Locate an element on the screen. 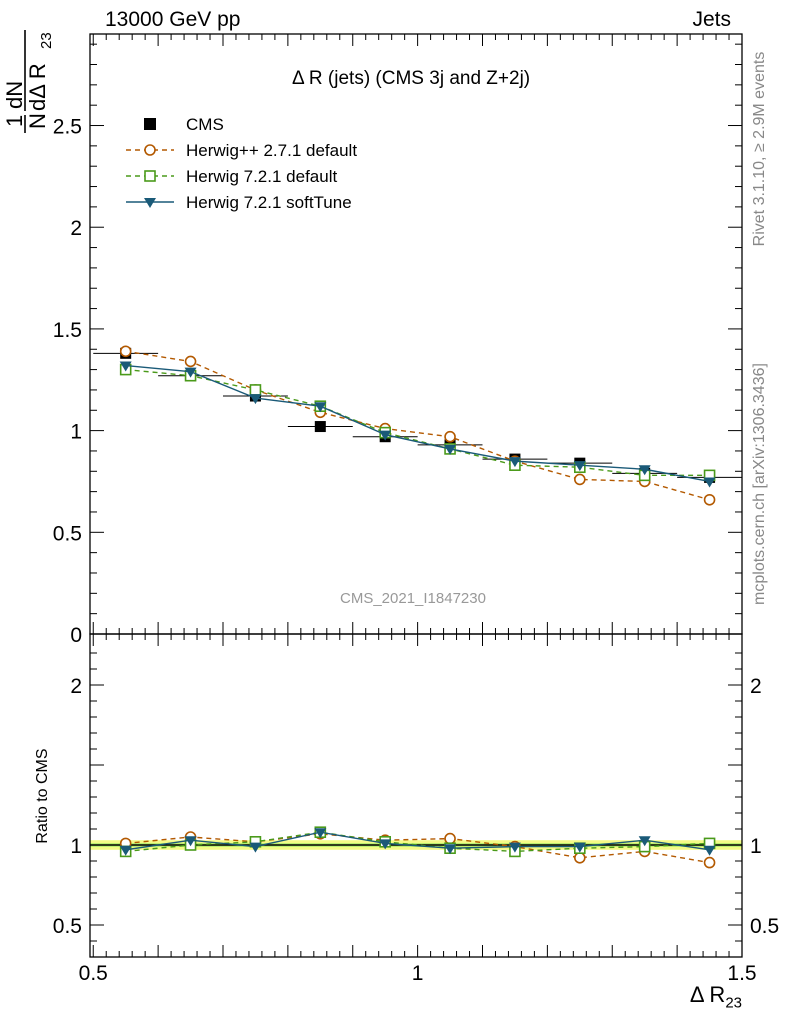 The height and width of the screenshot is (1024, 786). legend-entry-label: Herwig 7.2.1 softTune is located at coordinates (269, 202).